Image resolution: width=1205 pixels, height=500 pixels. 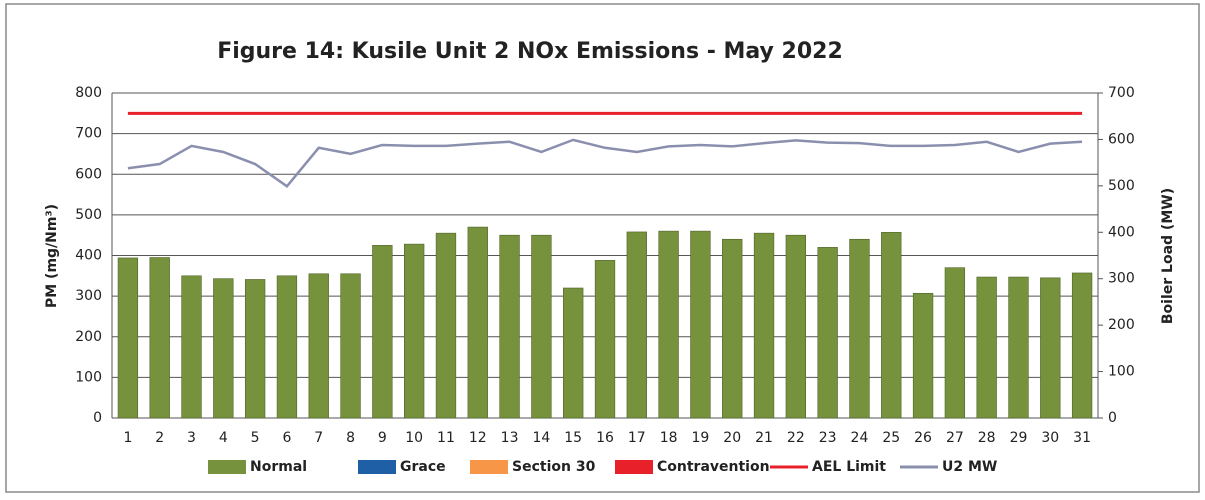 What do you see at coordinates (713, 467) in the screenshot?
I see `legend-label: Contravention` at bounding box center [713, 467].